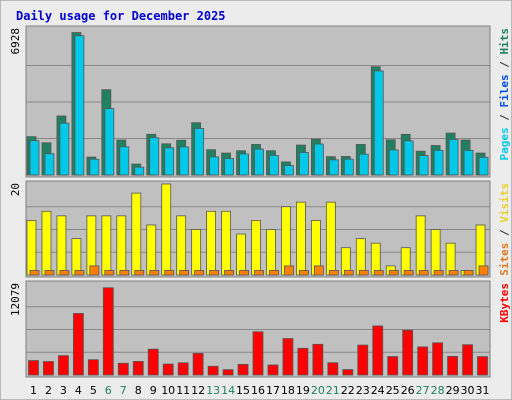 This screenshot has height=400, width=512. I want to click on x-tick-day-17: 17, so click(273, 390).